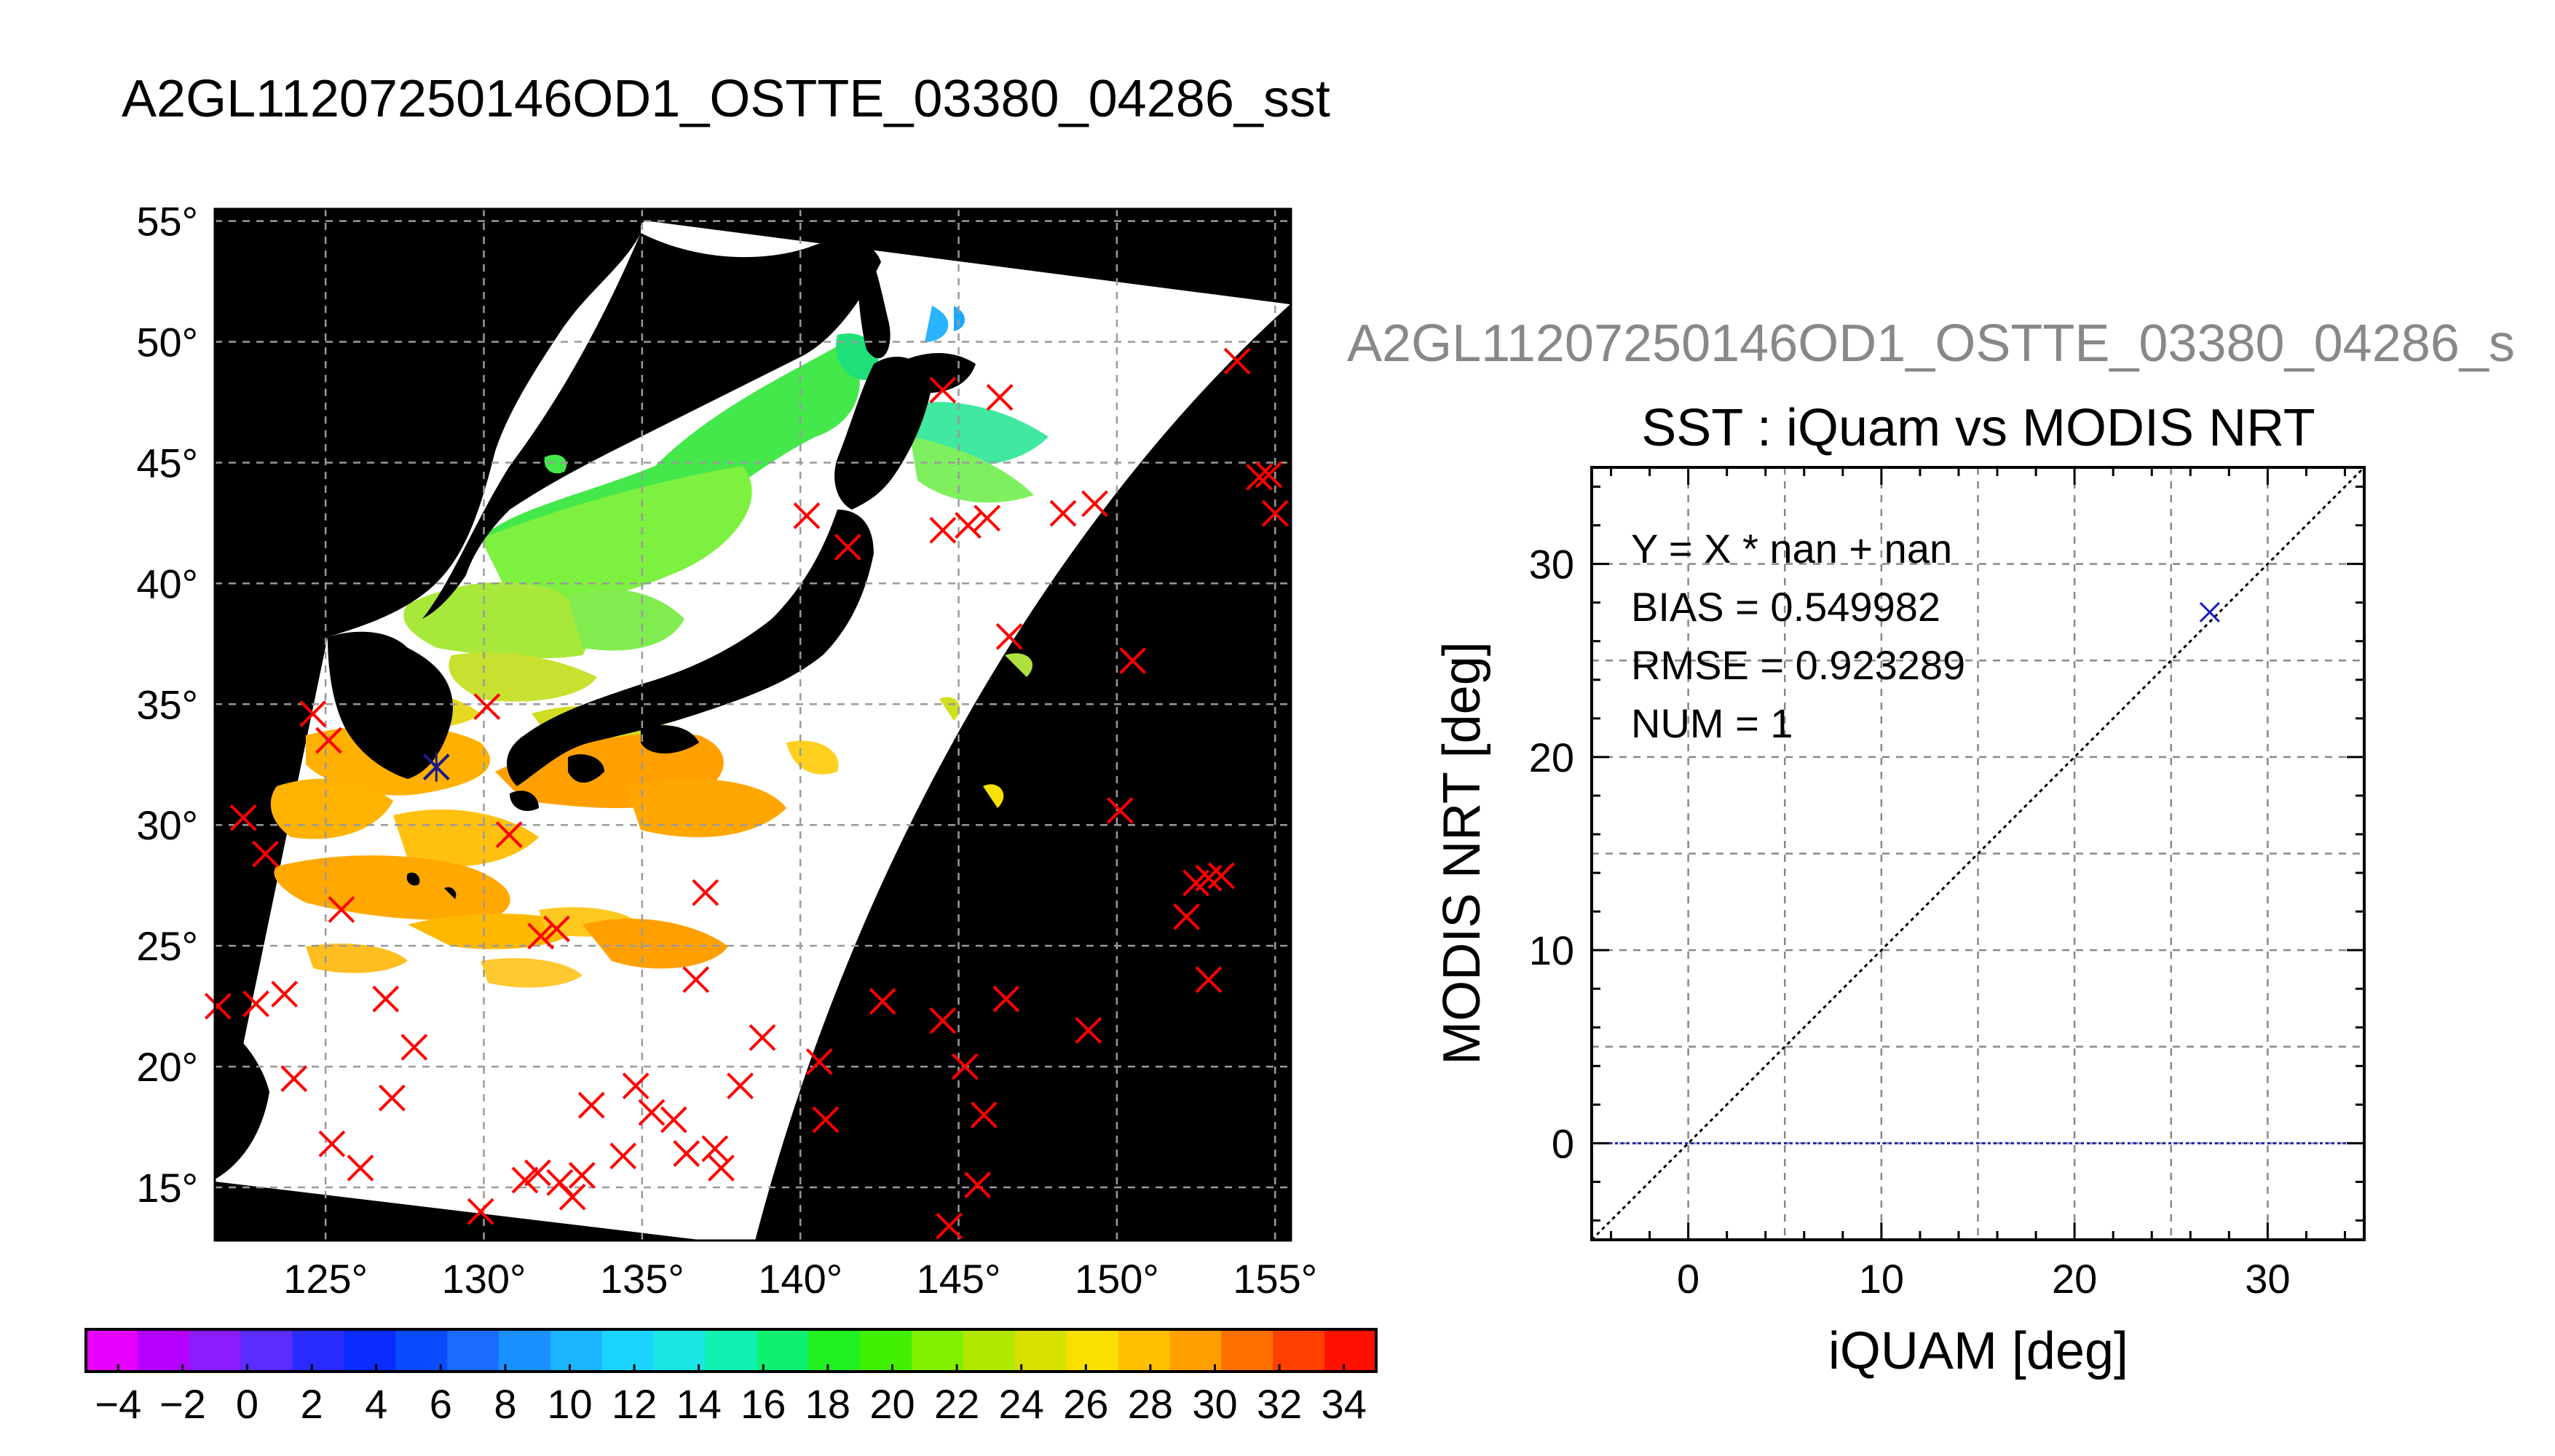 This screenshot has height=1456, width=2555. I want to click on colorbar-tick-labels: −4 −2 0 2 4 6 8 10 12 14 16 18 20 22 24 26 28 30 32 34, so click(731, 1395).